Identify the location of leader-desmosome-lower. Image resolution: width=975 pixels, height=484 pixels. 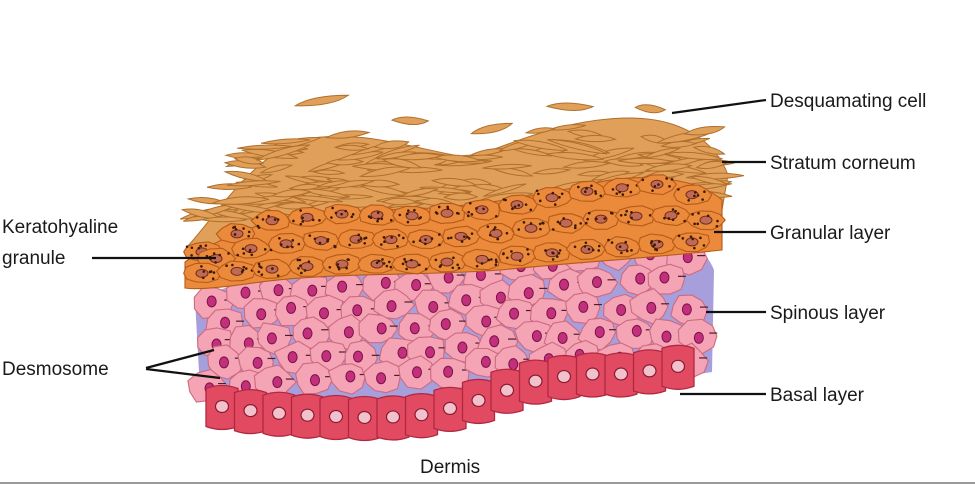
(183, 373).